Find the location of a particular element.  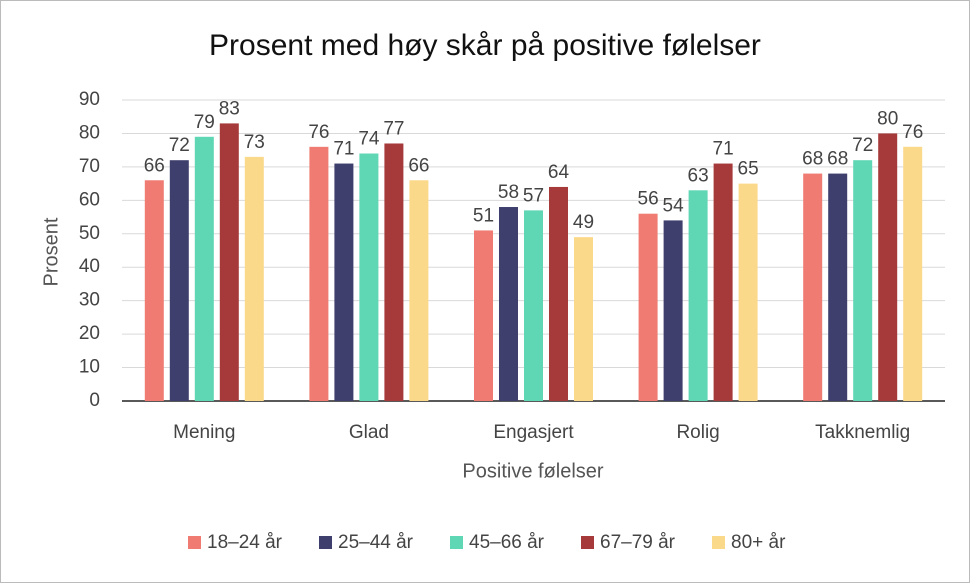

legend-label: 25–44 år is located at coordinates (376, 542).